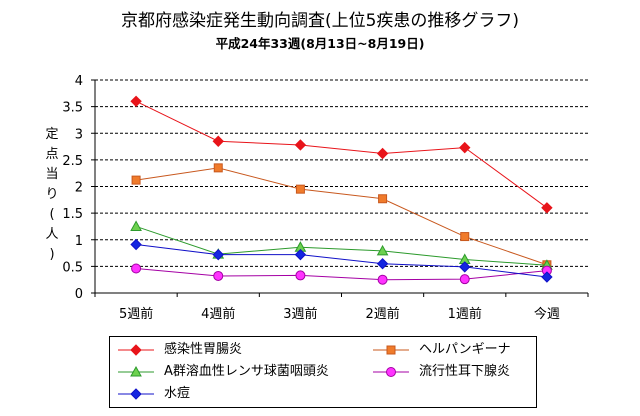 Image resolution: width=640 pixels, height=416 pixels. I want to click on legend-item: A群溶血性レンサ球菌咽頭炎, so click(222, 372).